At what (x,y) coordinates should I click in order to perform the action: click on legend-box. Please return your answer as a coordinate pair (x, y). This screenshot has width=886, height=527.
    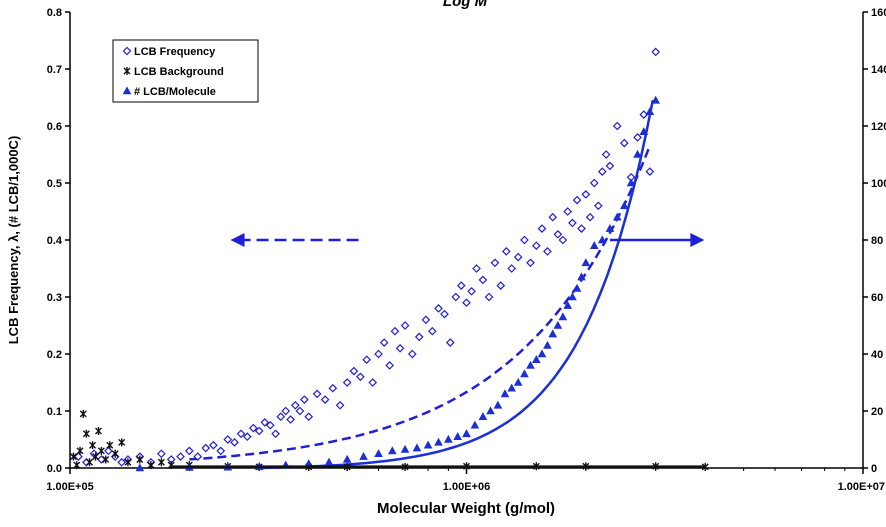
    Looking at the image, I should click on (185, 71).